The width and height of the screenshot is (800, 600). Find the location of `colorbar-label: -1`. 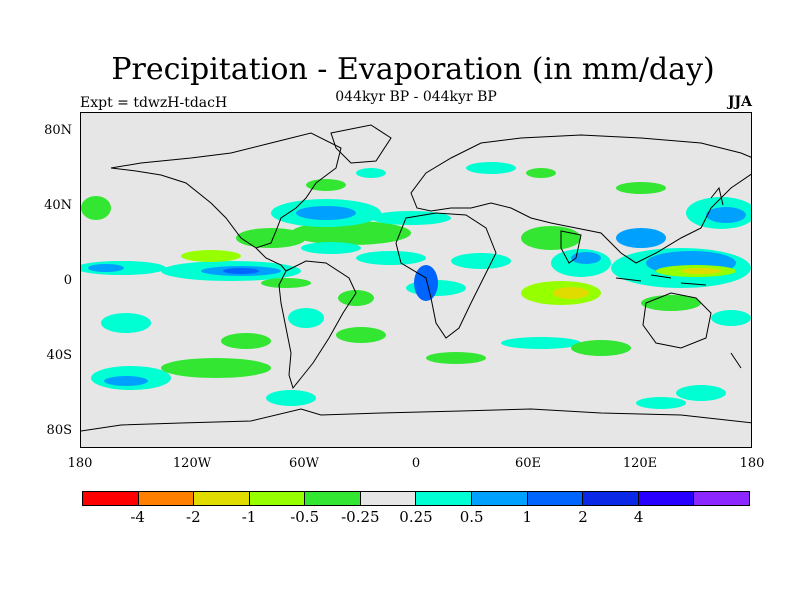

colorbar-label: -1 is located at coordinates (249, 517).